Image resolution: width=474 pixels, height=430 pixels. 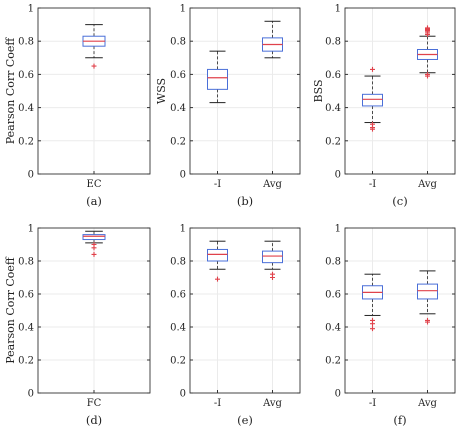 I want to click on panel-caption: (c), so click(x=399, y=201).